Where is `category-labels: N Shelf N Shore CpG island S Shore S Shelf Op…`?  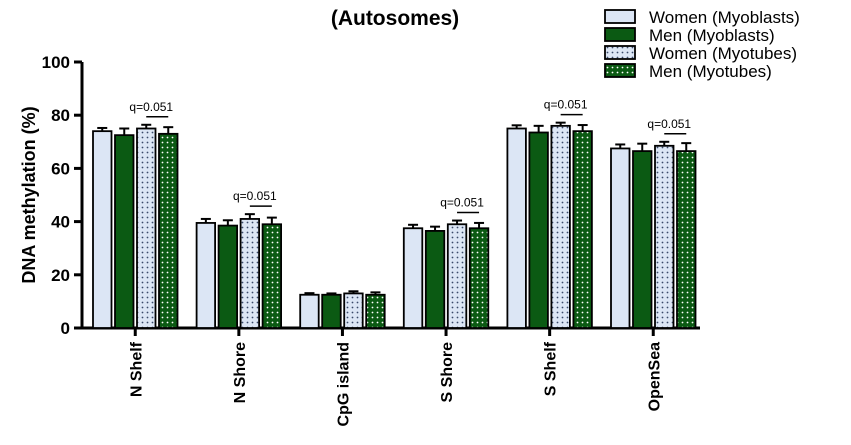
category-labels: N Shelf N Shore CpG island S Shore S Shelf Op… is located at coordinates (395, 377).